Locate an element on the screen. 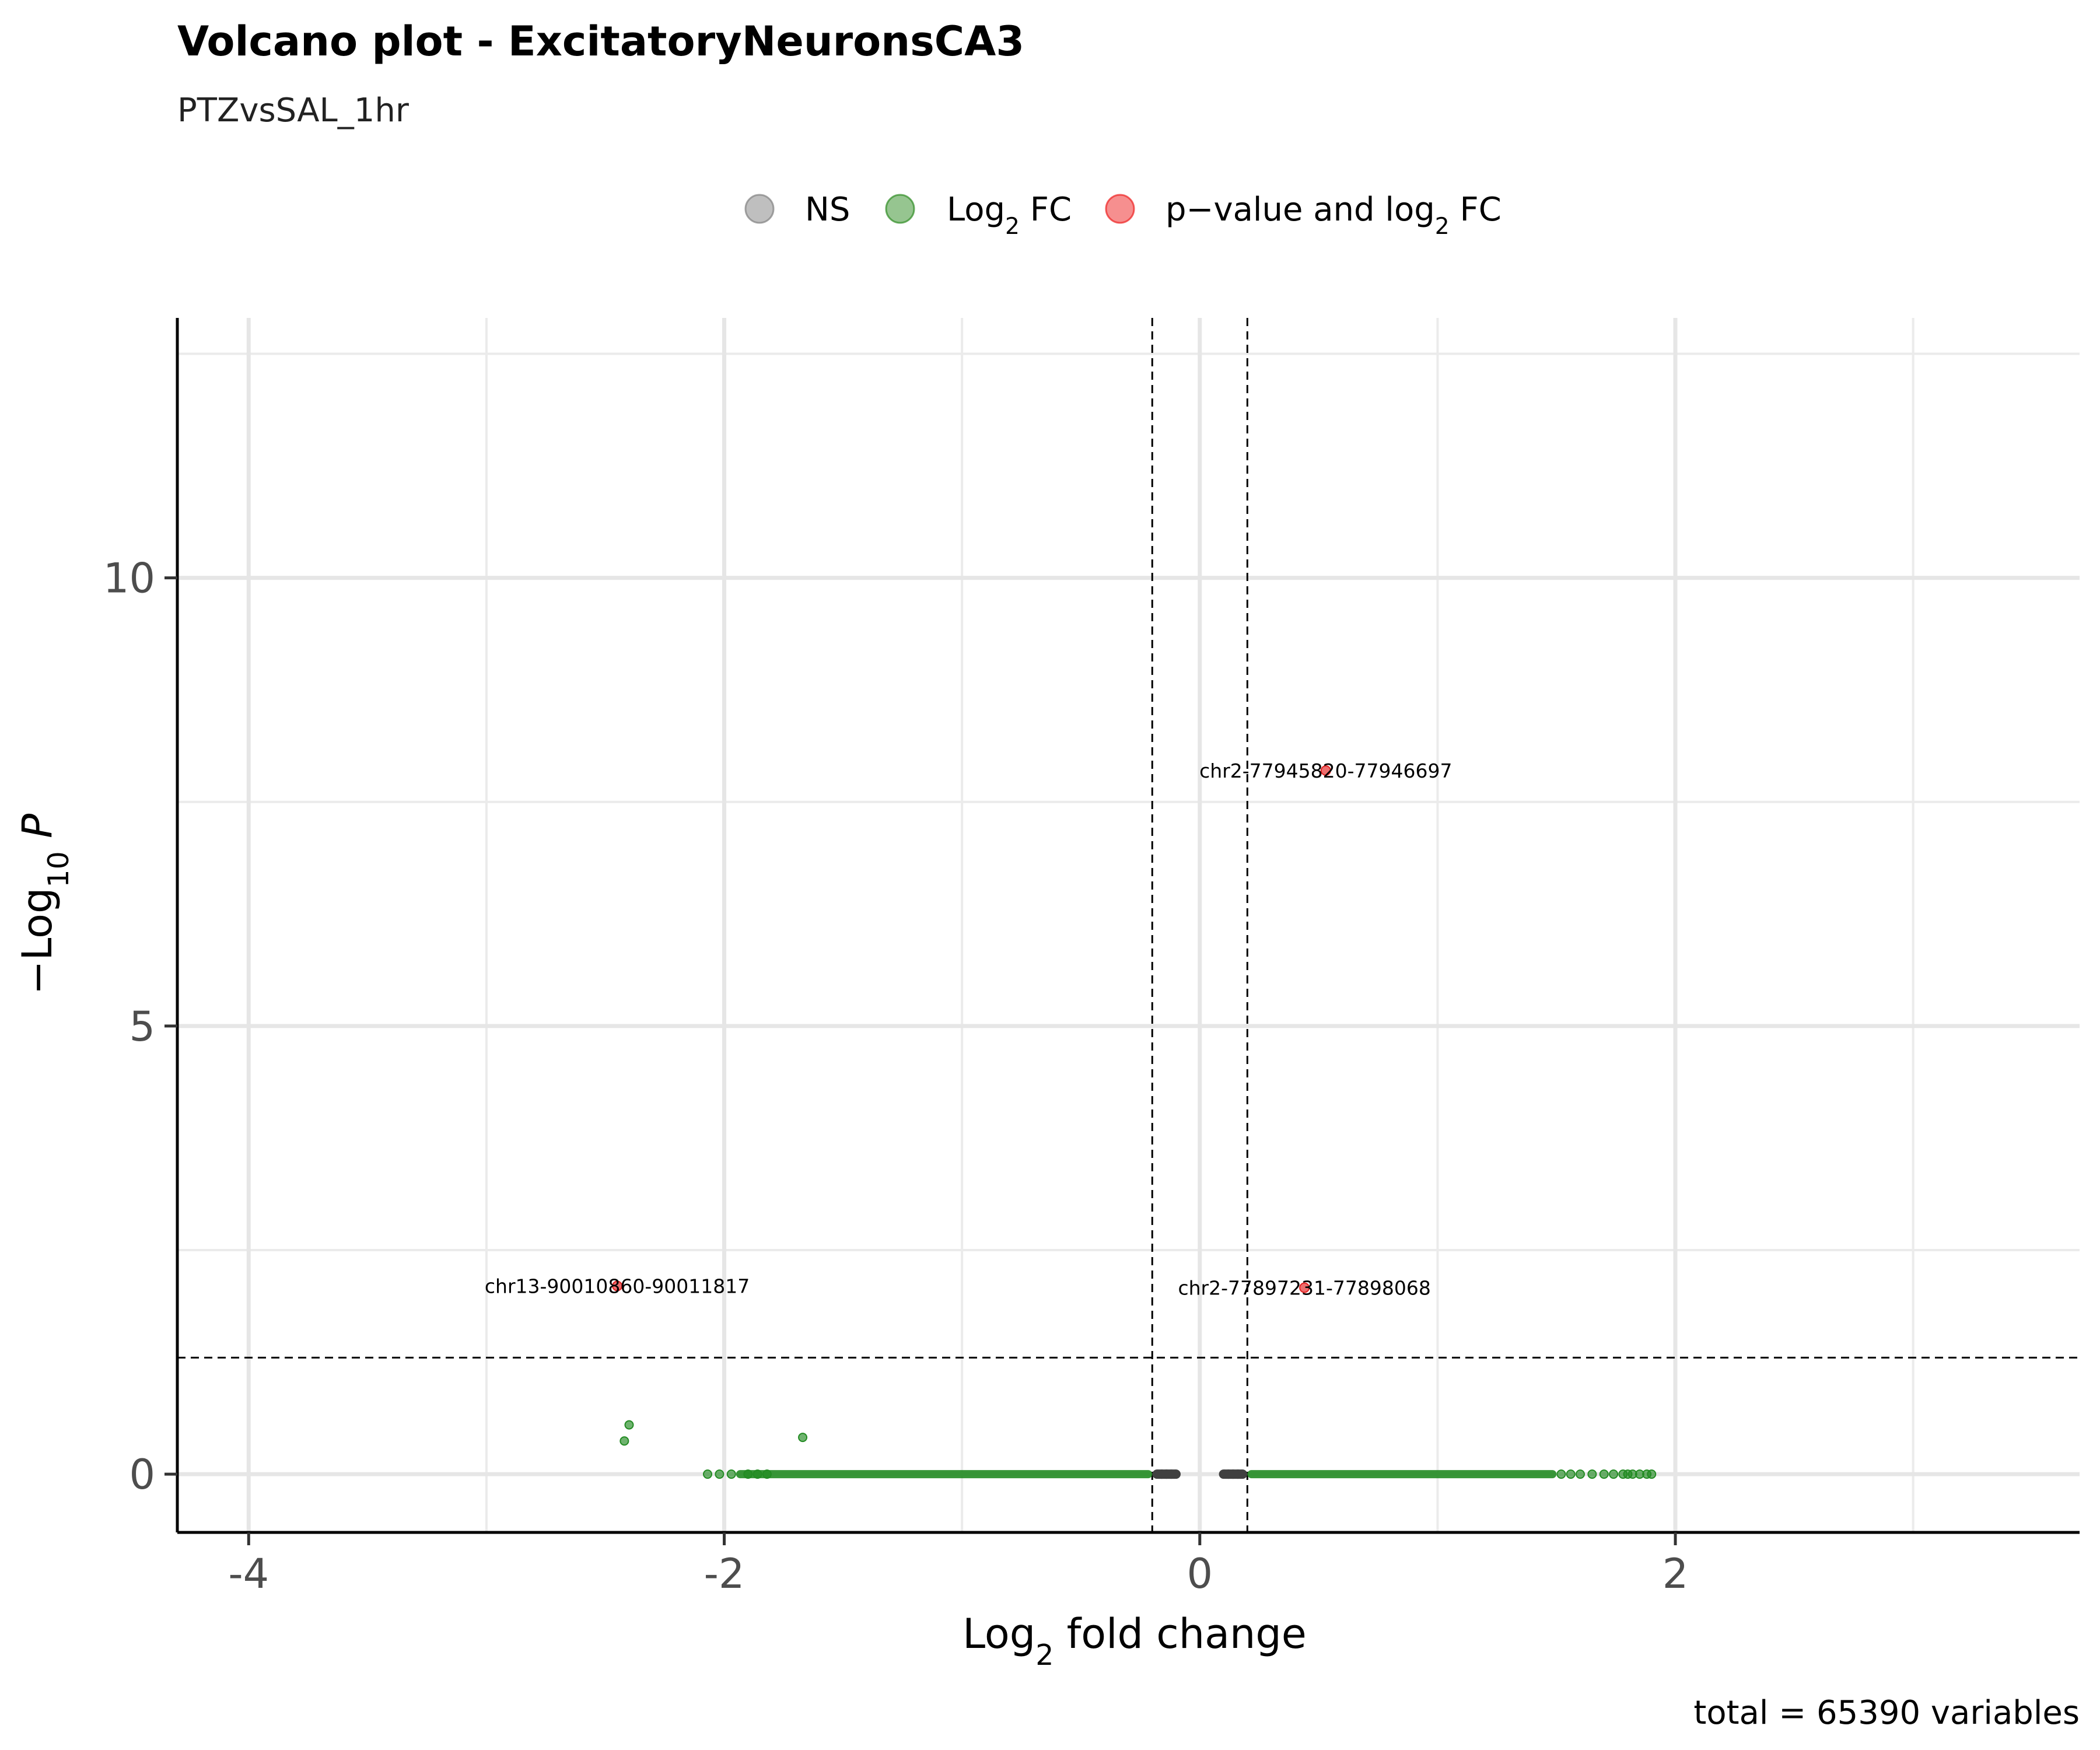  y-axis-label: −Log10 P is located at coordinates (44, 904).